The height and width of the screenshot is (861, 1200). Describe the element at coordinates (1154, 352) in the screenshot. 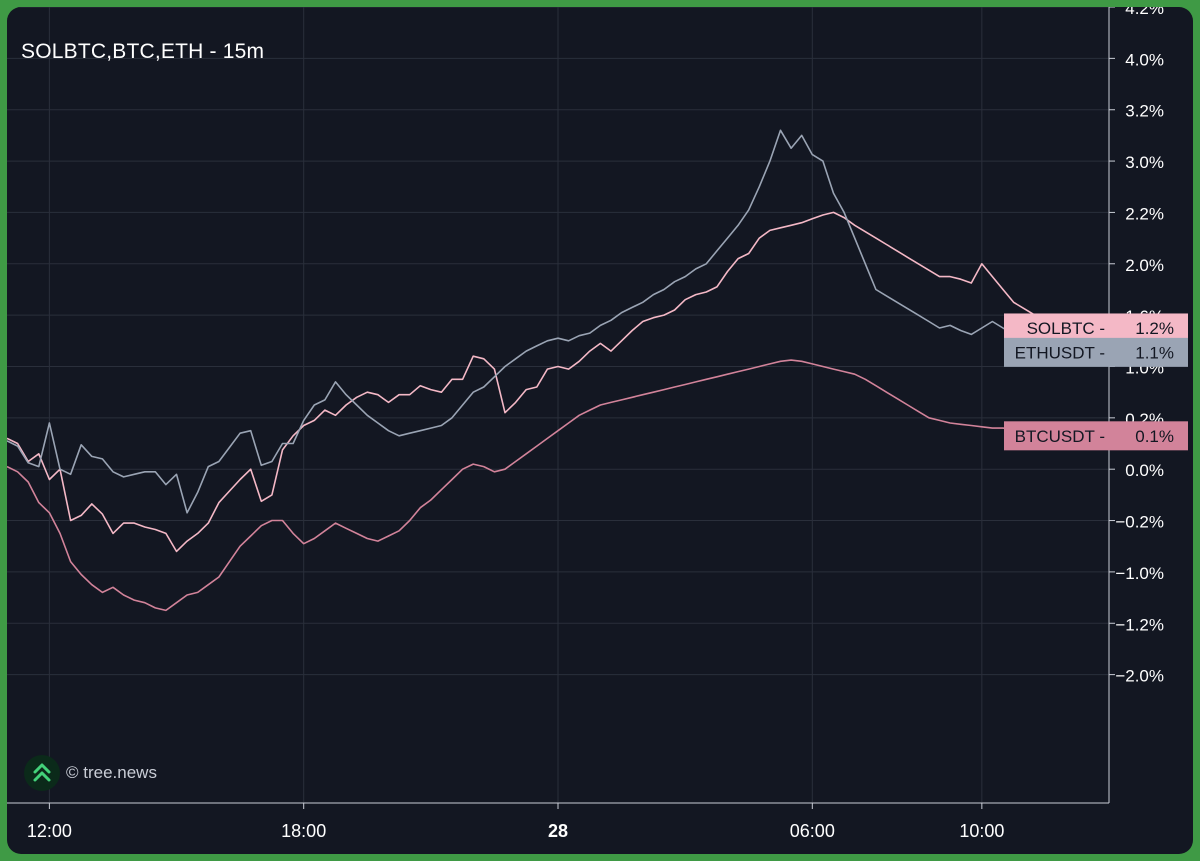

I see `badge-value-label: 1.1%` at that location.